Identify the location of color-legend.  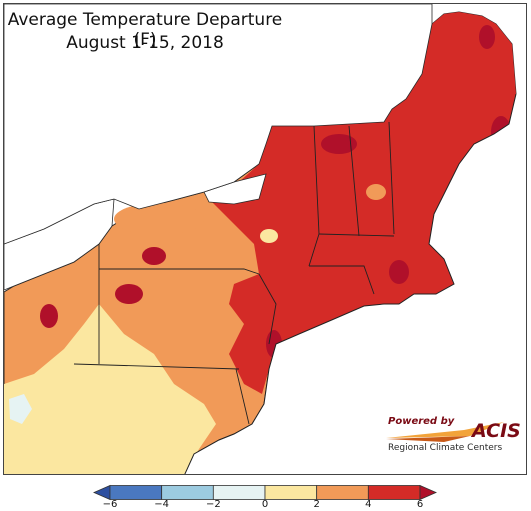
(265, 492).